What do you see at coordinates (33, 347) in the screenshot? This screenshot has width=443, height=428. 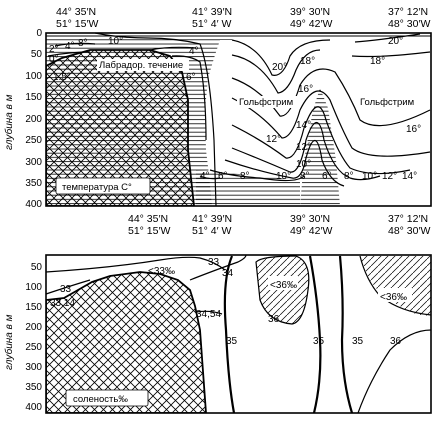 I see `s-ytick-250: 250` at bounding box center [33, 347].